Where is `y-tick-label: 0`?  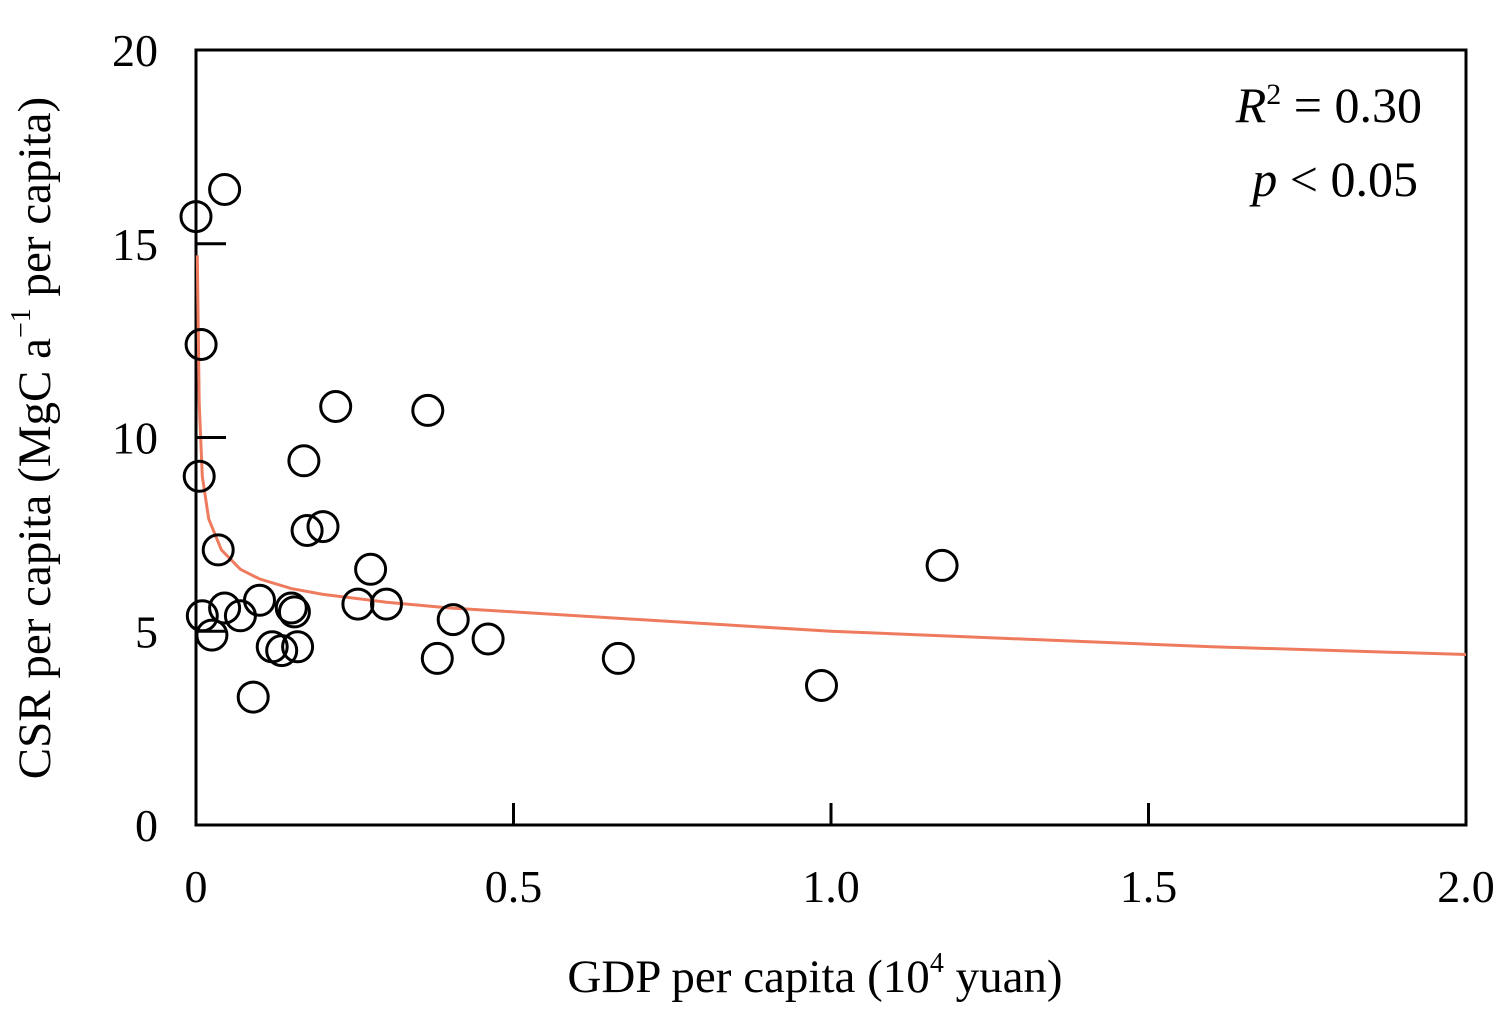
y-tick-label: 0 is located at coordinates (146, 825).